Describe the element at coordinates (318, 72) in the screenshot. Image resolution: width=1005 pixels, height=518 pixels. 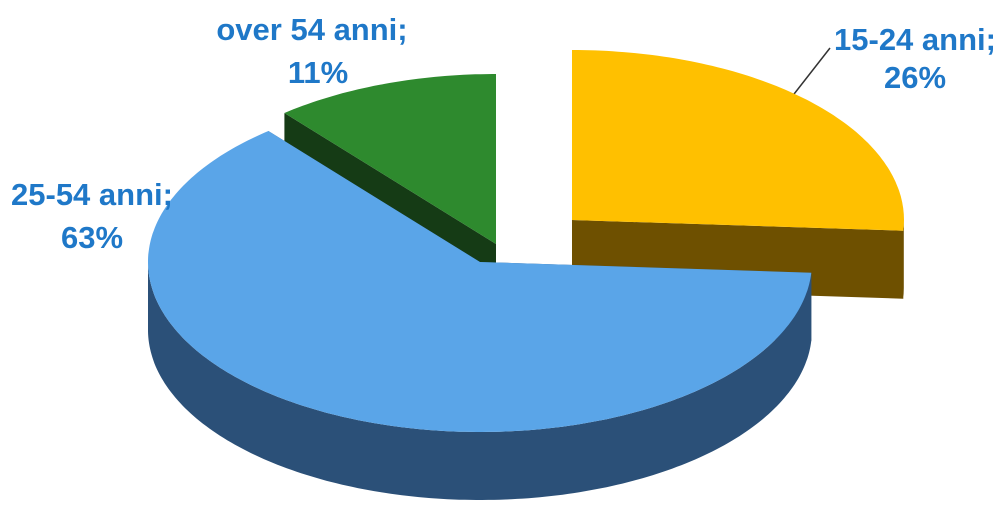
I see `data-label-value: 11%` at that location.